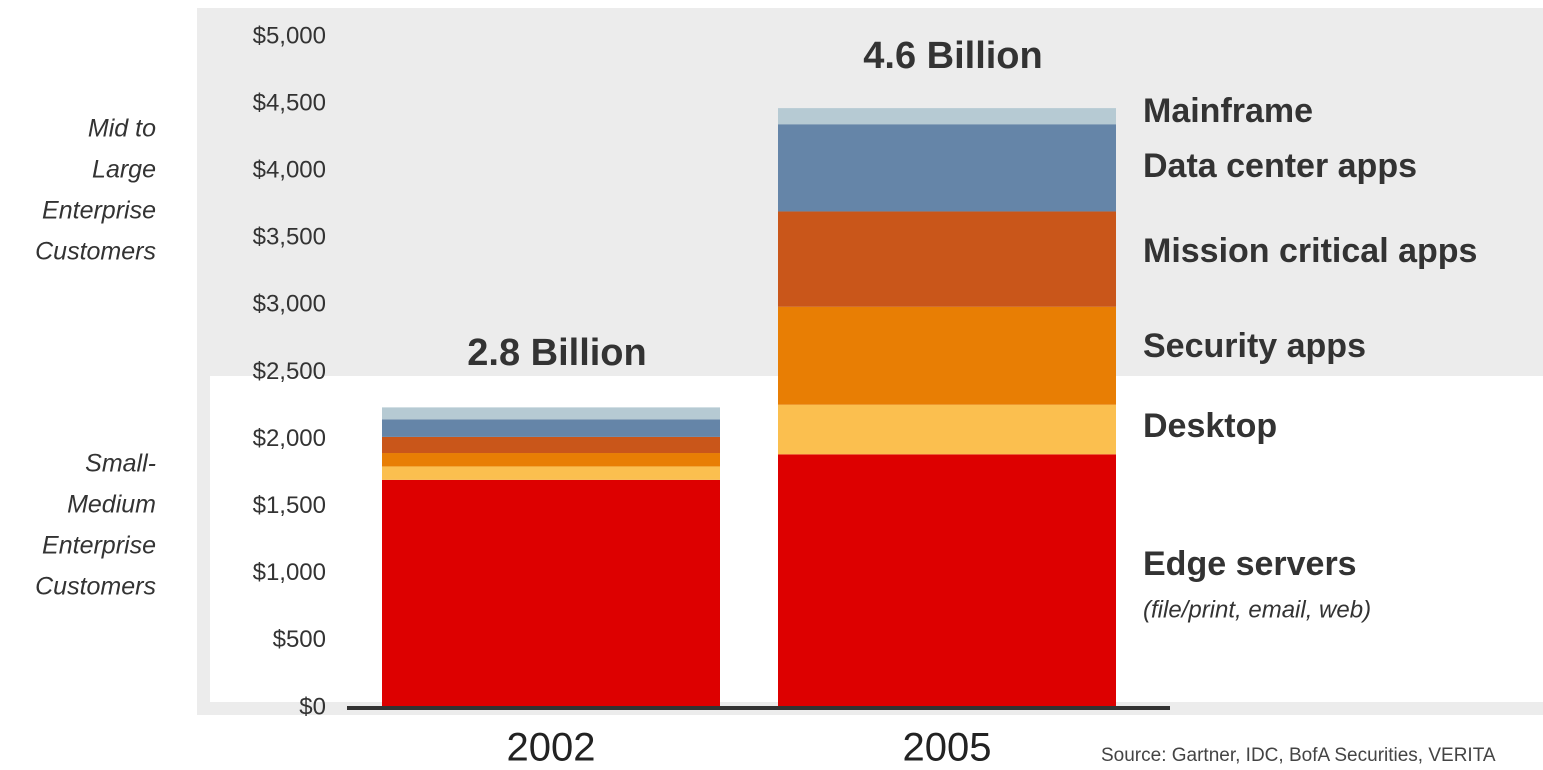 The height and width of the screenshot is (770, 1543). What do you see at coordinates (120, 464) in the screenshot?
I see `segment-label: Small-` at bounding box center [120, 464].